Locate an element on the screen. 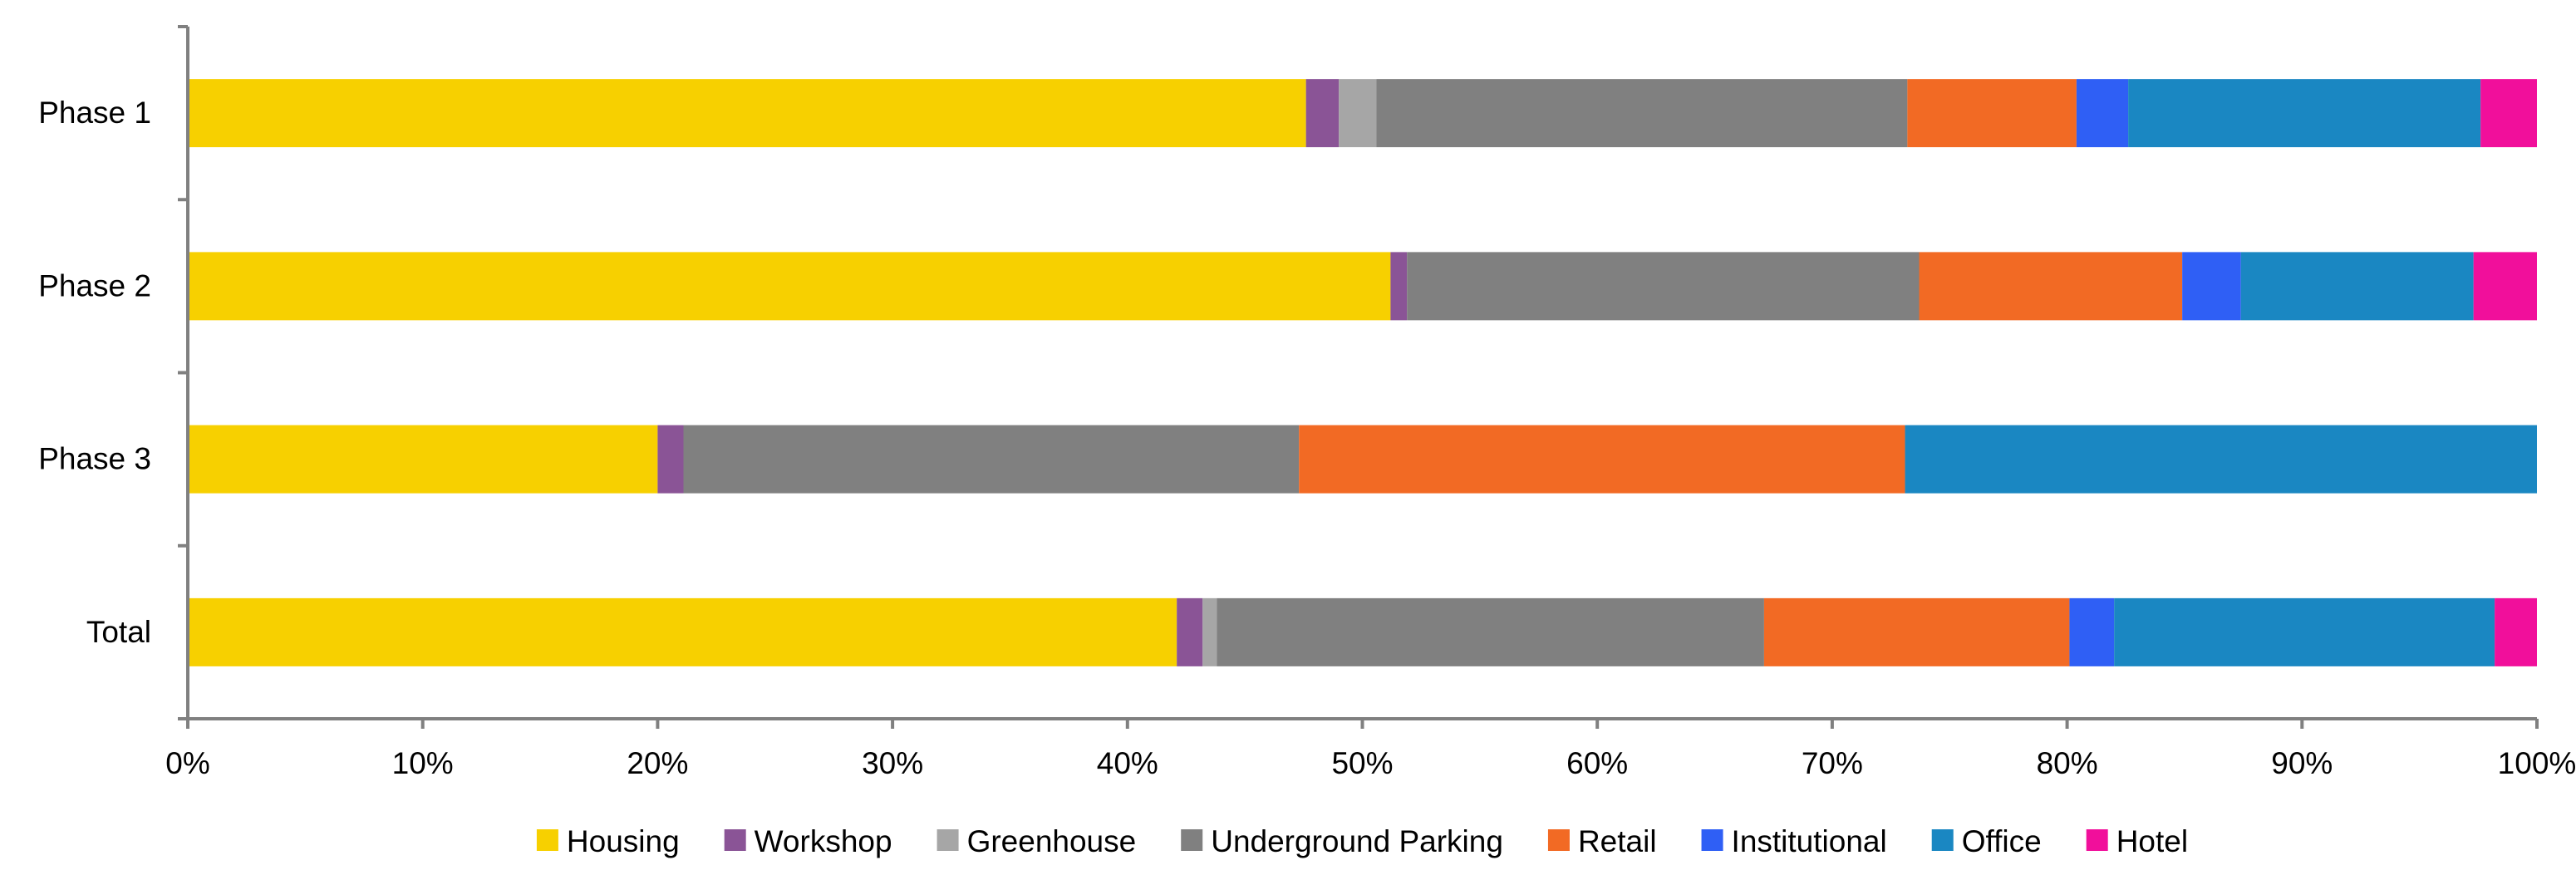 The width and height of the screenshot is (2576, 875). legend-label: Underground Parking is located at coordinates (1357, 841).